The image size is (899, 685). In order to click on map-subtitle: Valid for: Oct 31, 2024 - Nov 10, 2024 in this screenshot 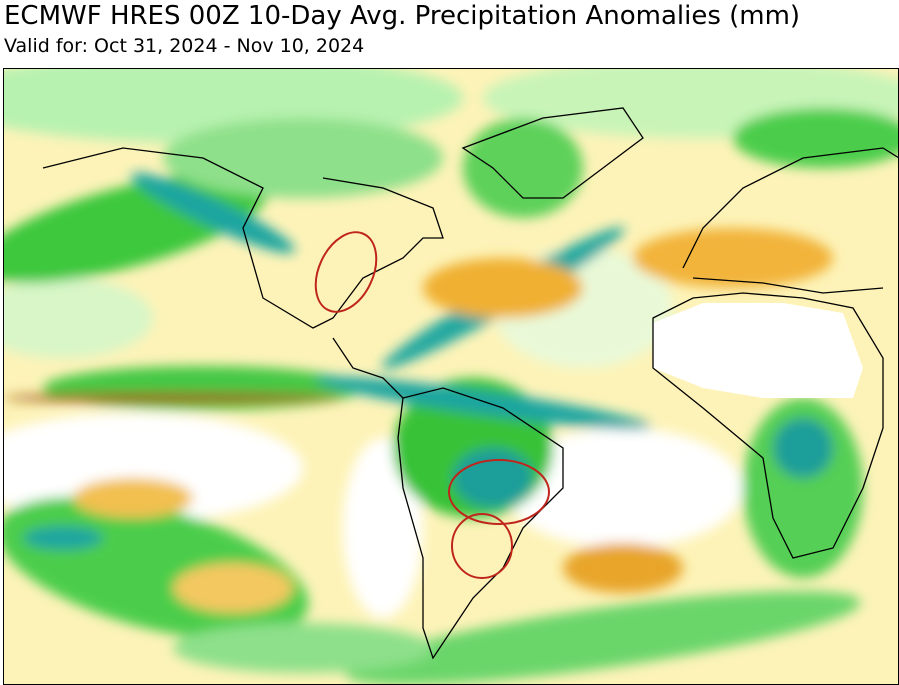, I will do `click(184, 46)`.